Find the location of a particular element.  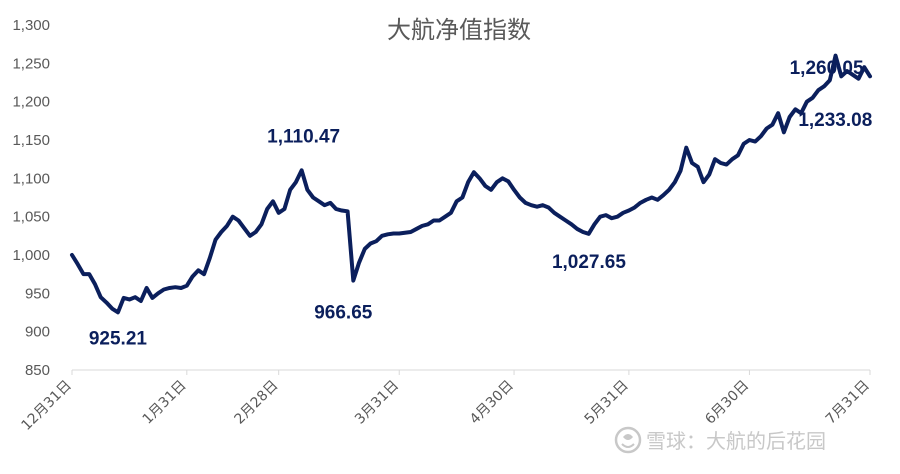

y-tick-label: 850 is located at coordinates (37, 370).